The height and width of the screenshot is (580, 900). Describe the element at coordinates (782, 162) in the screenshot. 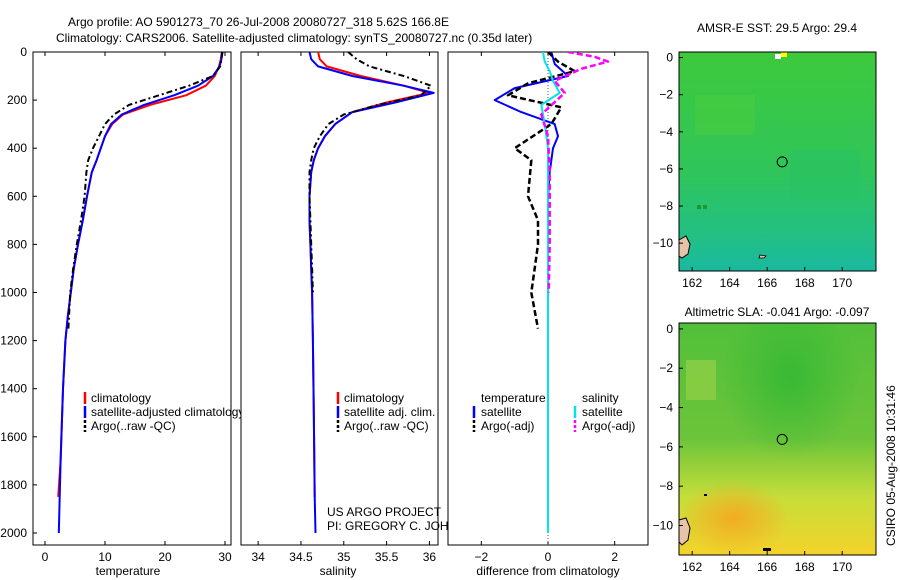

I see `sst-map-profile-marker` at that location.